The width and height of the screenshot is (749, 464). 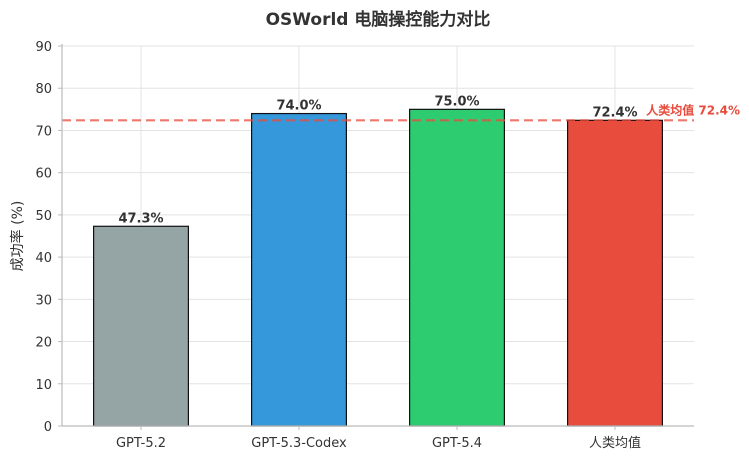 What do you see at coordinates (378, 19) in the screenshot?
I see `chart-title: OSWorld 电脑操控能力对比` at bounding box center [378, 19].